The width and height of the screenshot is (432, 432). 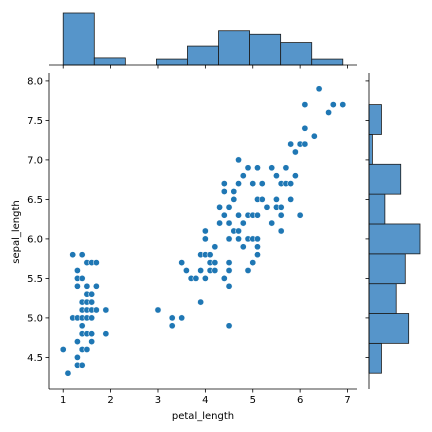 I want to click on marginal-y-histogram, so click(x=393, y=231).